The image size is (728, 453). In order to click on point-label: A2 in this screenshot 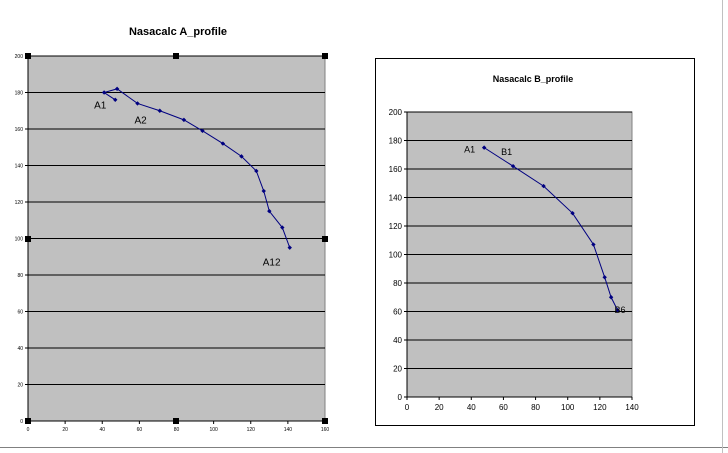, I will do `click(141, 120)`.